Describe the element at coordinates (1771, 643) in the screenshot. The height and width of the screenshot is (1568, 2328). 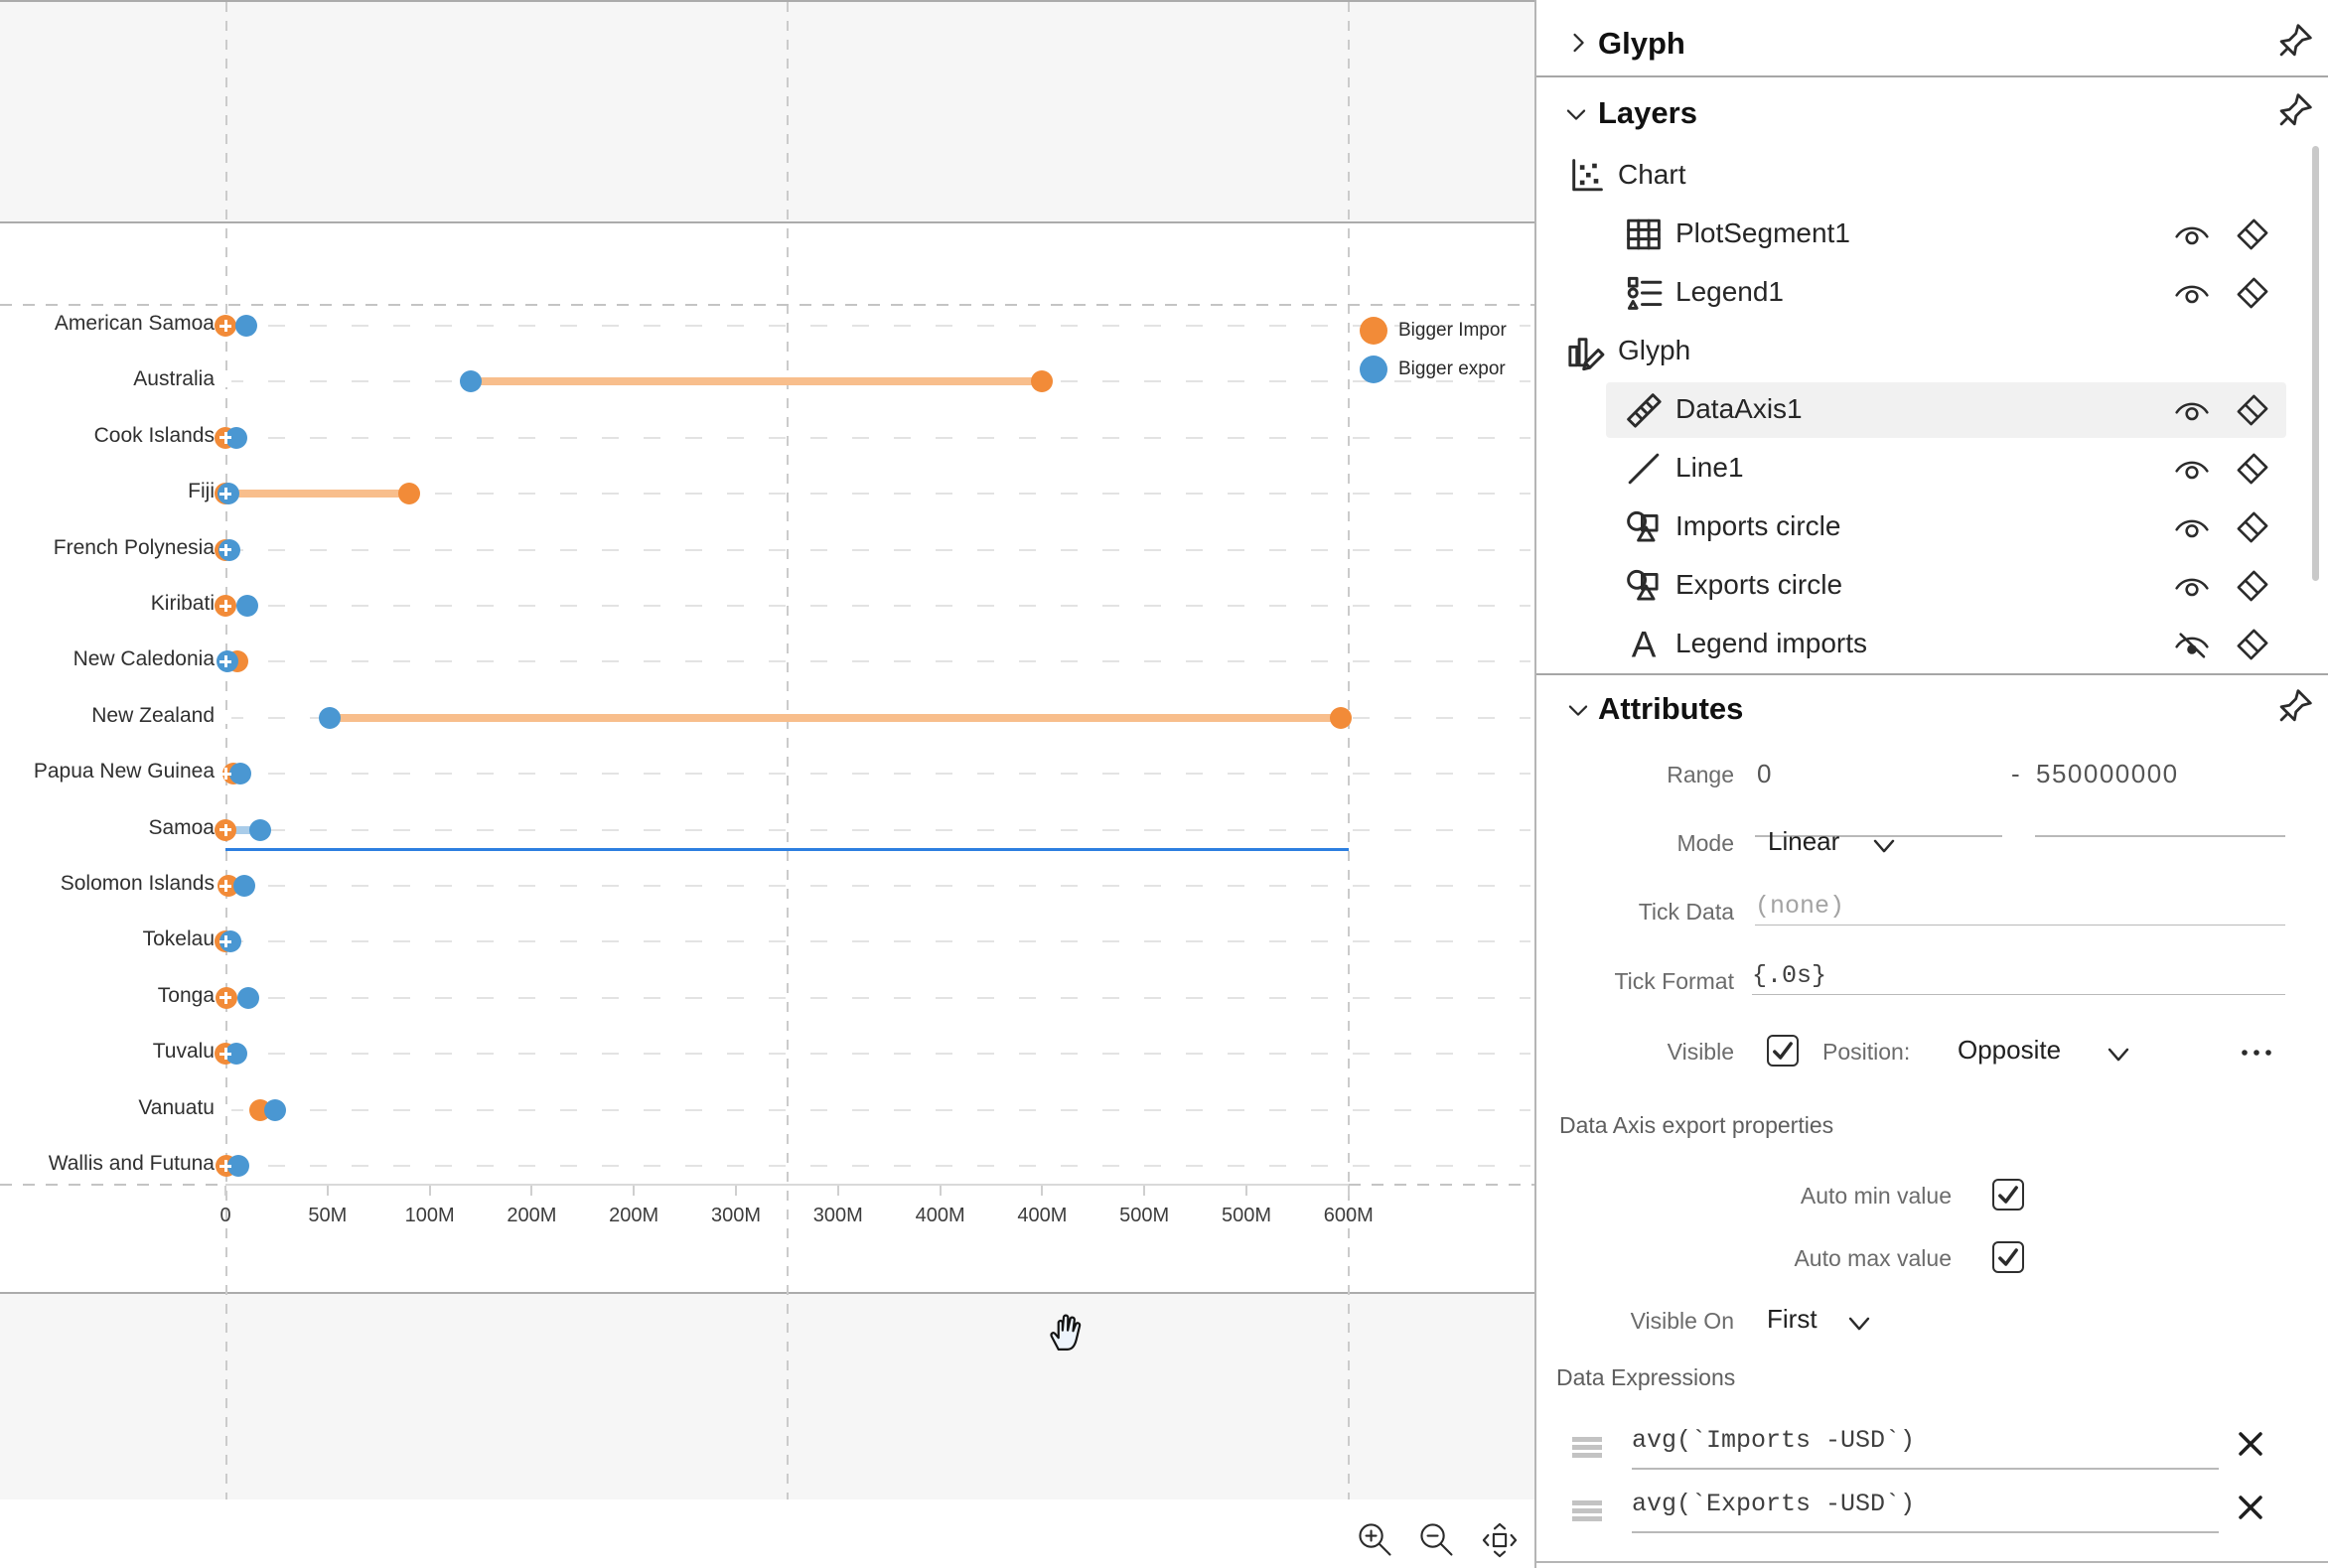
I see `layer-label: Legend imports` at that location.